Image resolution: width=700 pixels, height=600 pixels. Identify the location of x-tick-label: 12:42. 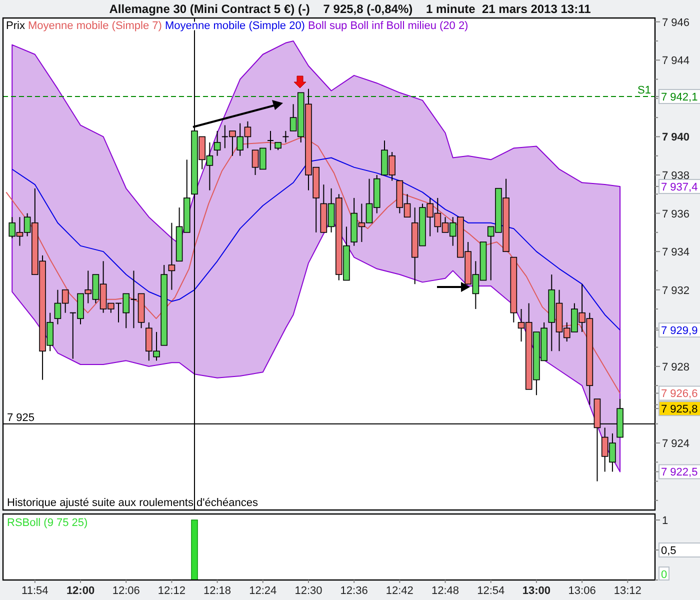
(400, 591).